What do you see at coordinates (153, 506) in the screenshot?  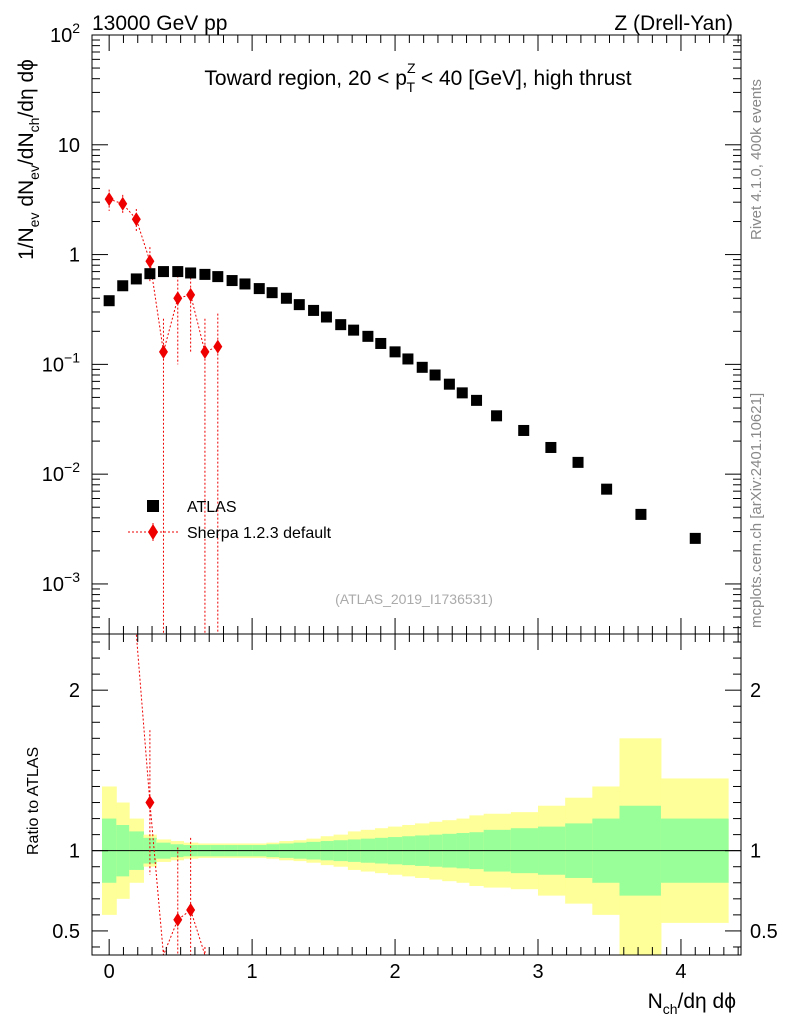 I see `legend-atlas-marker` at bounding box center [153, 506].